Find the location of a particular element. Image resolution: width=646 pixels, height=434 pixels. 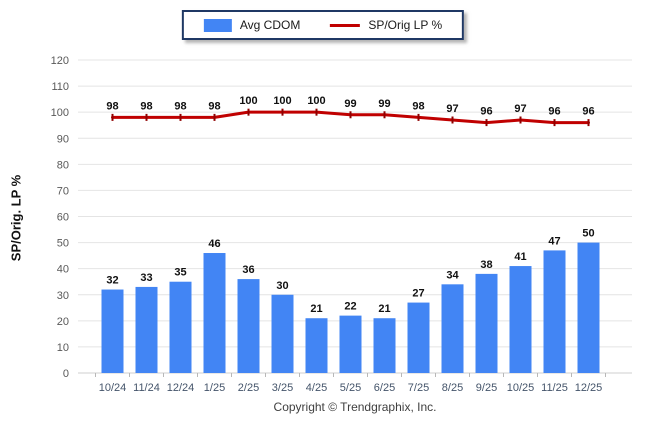

y-axis-title: SP/Orig. LP % is located at coordinates (16, 218).